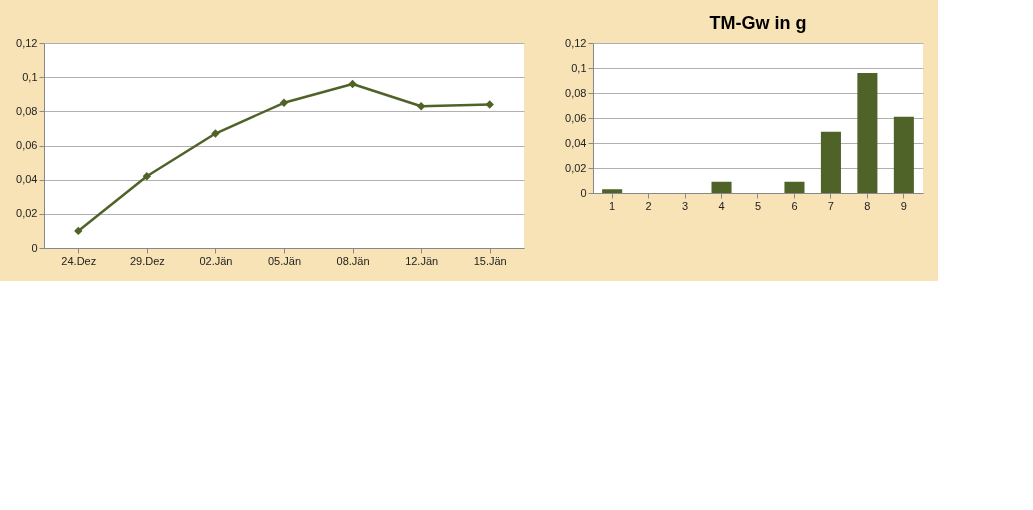 This screenshot has width=1033, height=510. Describe the element at coordinates (147, 260) in the screenshot. I see `x-tick-label: 29.Dez` at that location.